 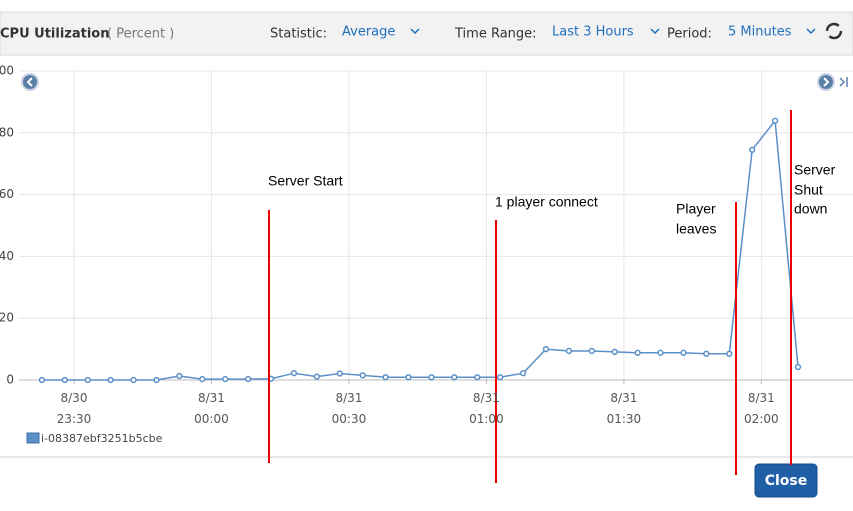 What do you see at coordinates (7, 194) in the screenshot?
I see `y-tick-label: 60` at bounding box center [7, 194].